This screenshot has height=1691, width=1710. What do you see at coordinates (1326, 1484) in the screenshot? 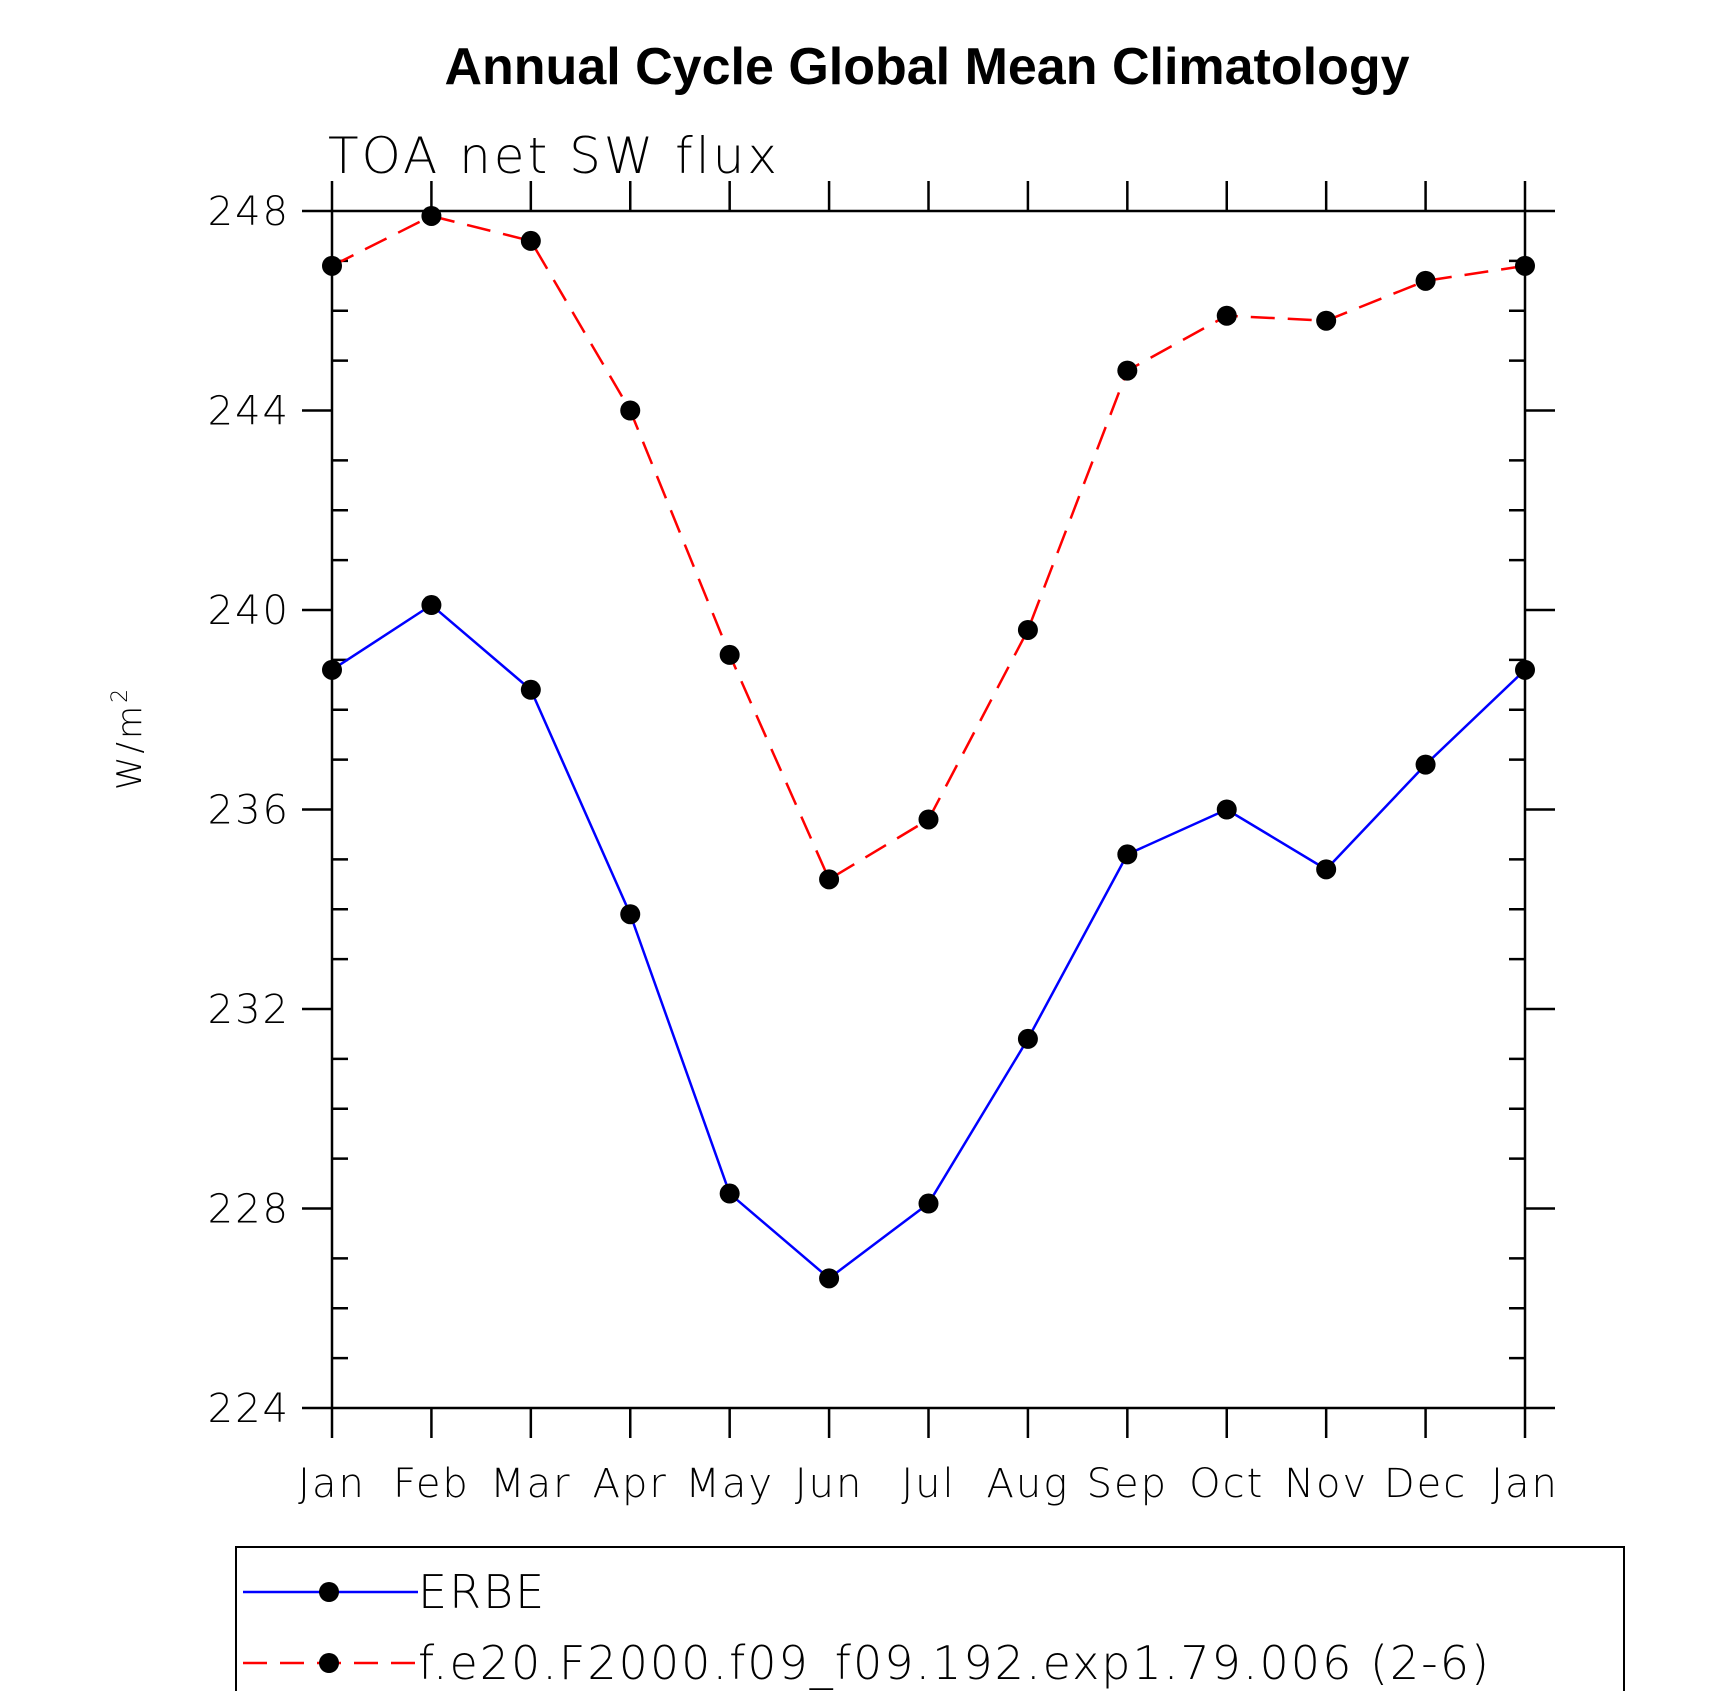
I see `x-tick-label: Nov` at bounding box center [1326, 1484].